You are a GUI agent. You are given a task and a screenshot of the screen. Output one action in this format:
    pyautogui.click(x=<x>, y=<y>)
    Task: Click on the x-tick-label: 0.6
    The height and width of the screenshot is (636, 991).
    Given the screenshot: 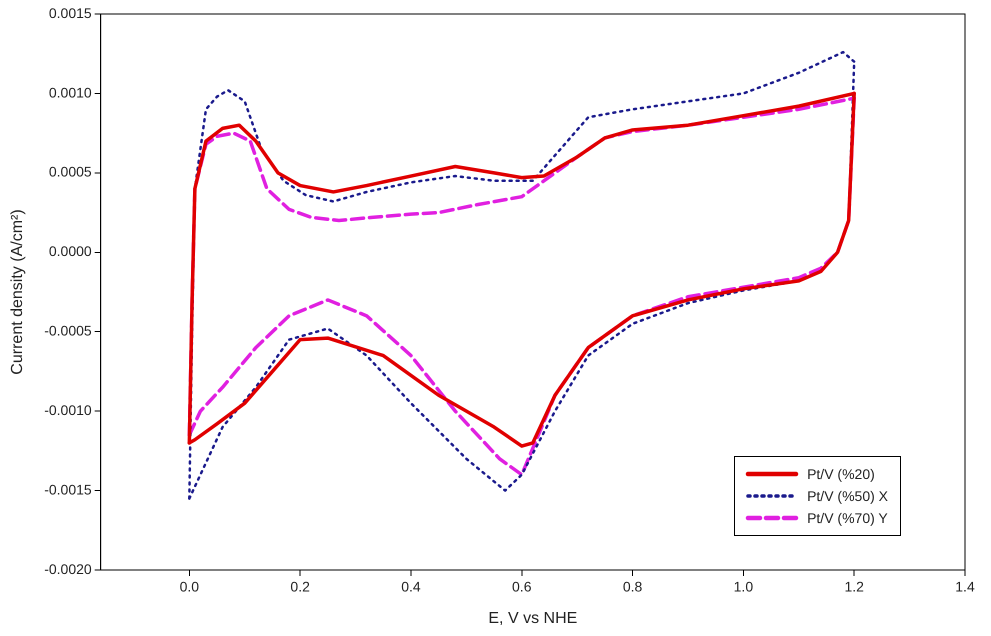 What is the action you would take?
    pyautogui.click(x=522, y=586)
    